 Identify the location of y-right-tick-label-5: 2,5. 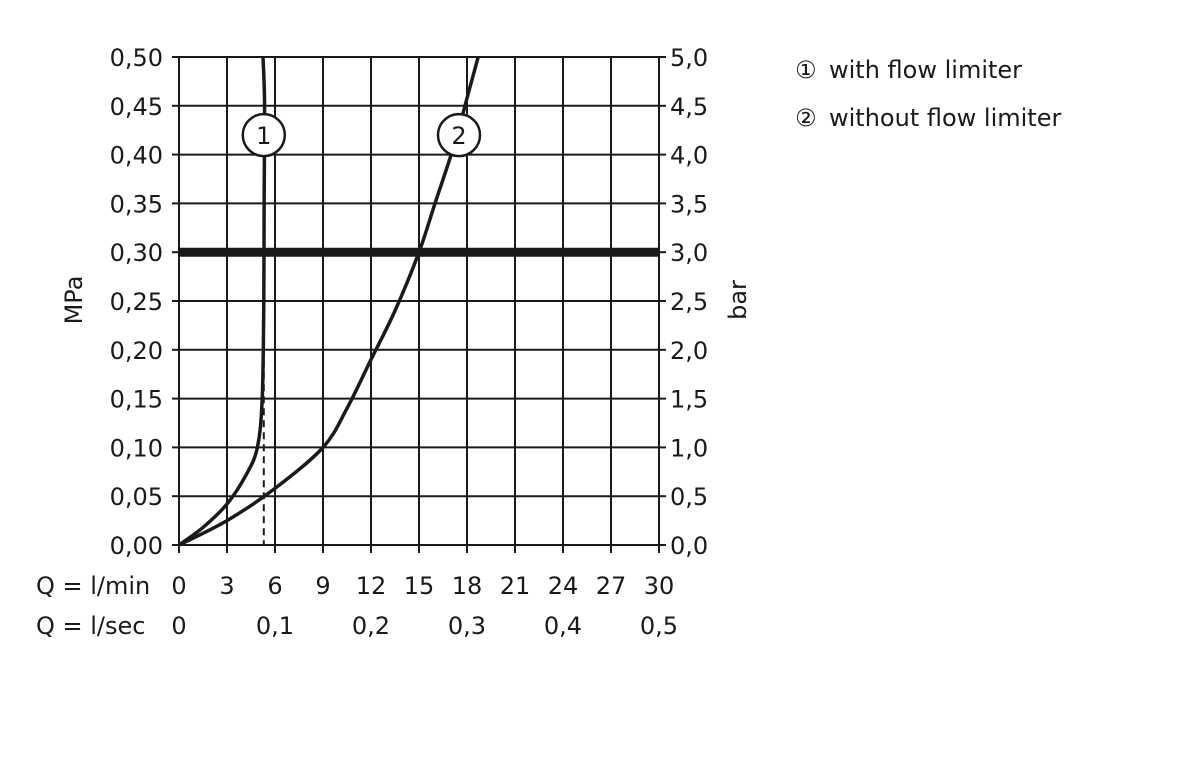
(689, 302).